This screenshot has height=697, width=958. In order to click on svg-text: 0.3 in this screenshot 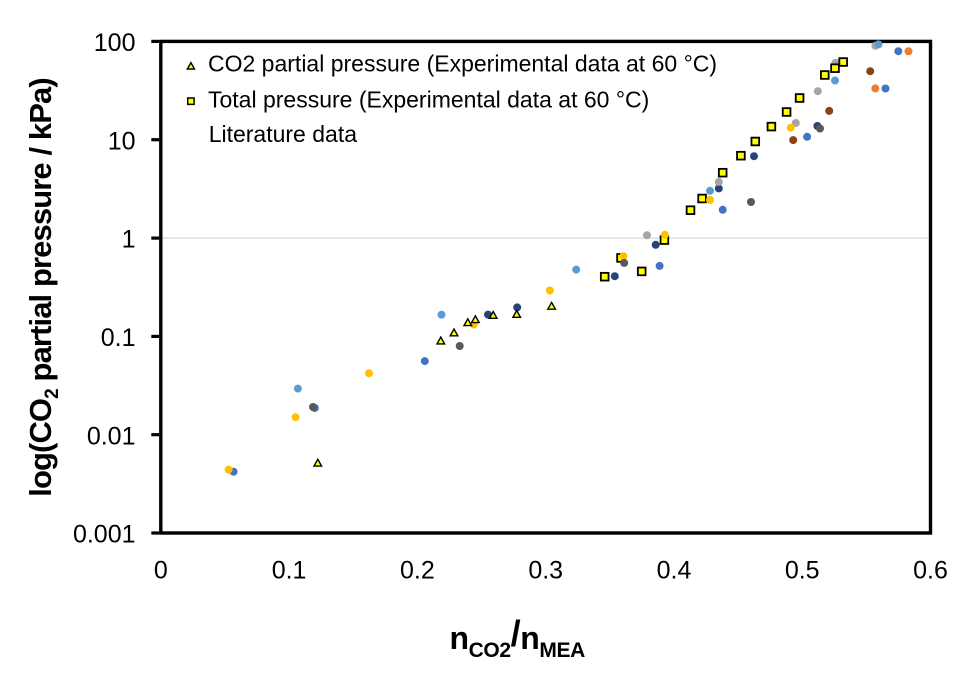, I will do `click(545, 571)`.